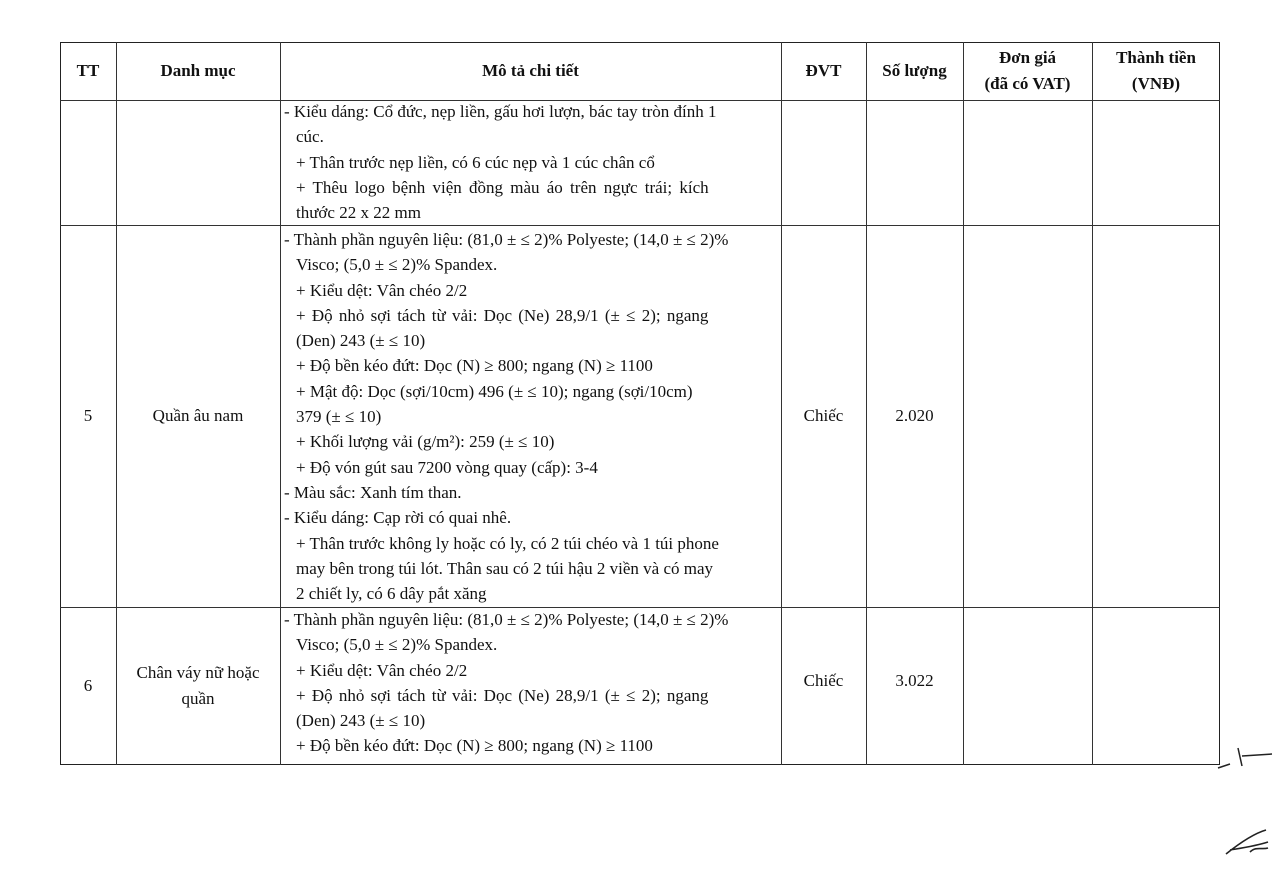  What do you see at coordinates (310, 137) in the screenshot?
I see `desc-line: cúc.` at bounding box center [310, 137].